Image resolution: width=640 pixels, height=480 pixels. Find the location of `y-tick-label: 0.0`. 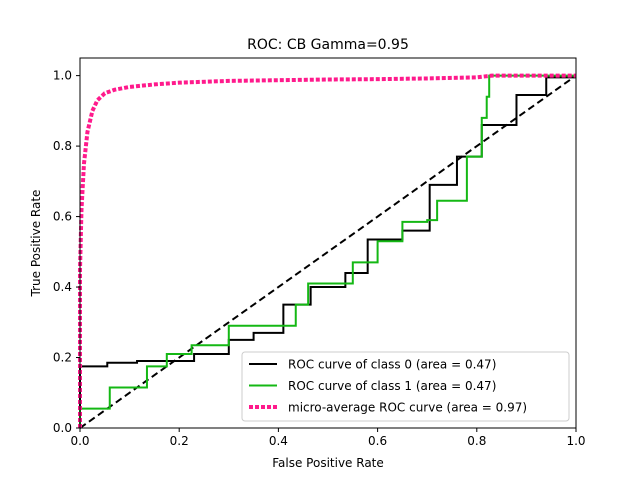

y-tick-label: 0.0 is located at coordinates (62, 428).